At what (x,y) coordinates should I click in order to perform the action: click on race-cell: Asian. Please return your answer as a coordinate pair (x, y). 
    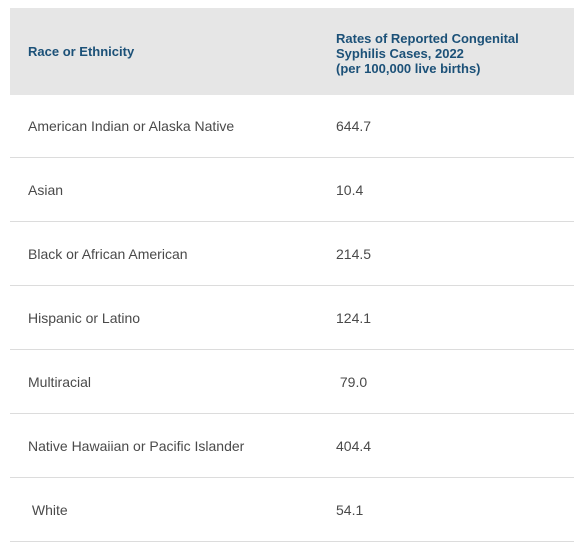
    Looking at the image, I should click on (164, 189).